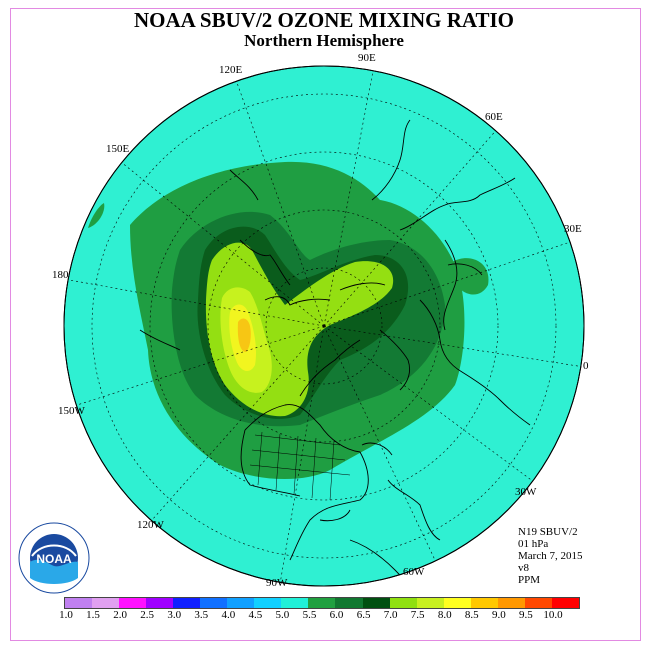  What do you see at coordinates (228, 615) in the screenshot?
I see `colorbar-tick-label: 4.0` at bounding box center [228, 615].